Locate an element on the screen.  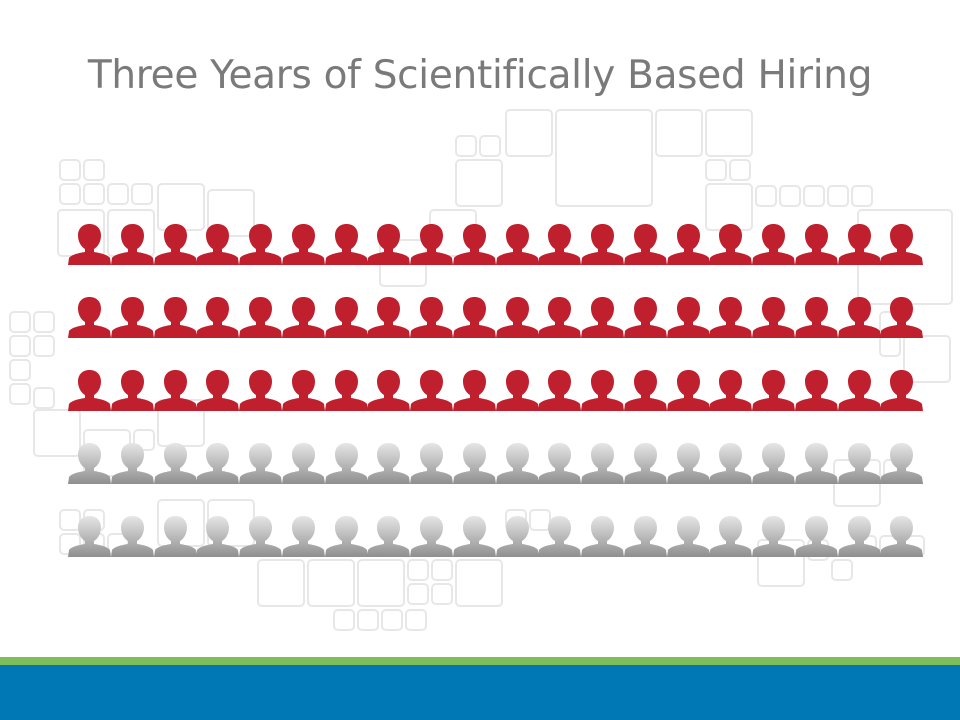
footer-blue-band is located at coordinates (480, 692).